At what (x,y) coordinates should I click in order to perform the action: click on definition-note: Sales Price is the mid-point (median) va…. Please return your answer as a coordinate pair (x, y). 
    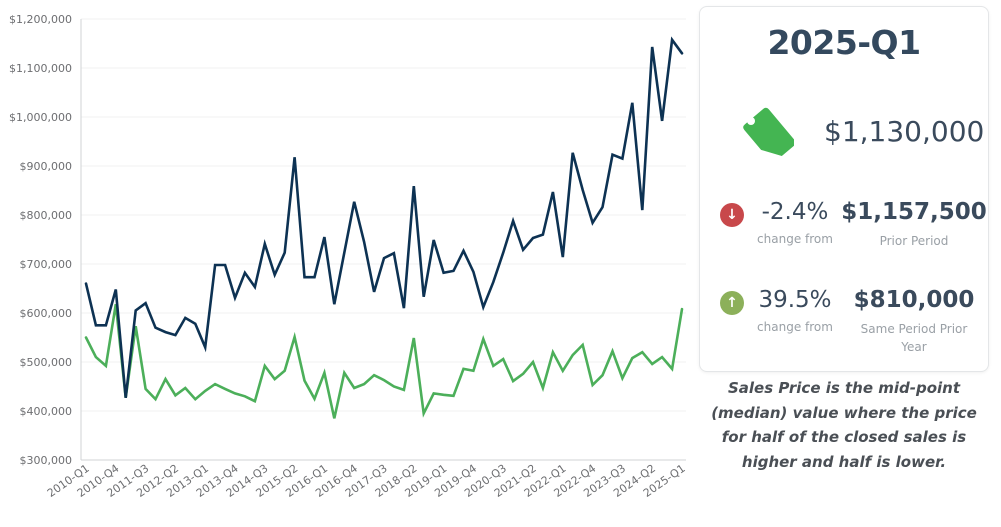
    Looking at the image, I should click on (844, 425).